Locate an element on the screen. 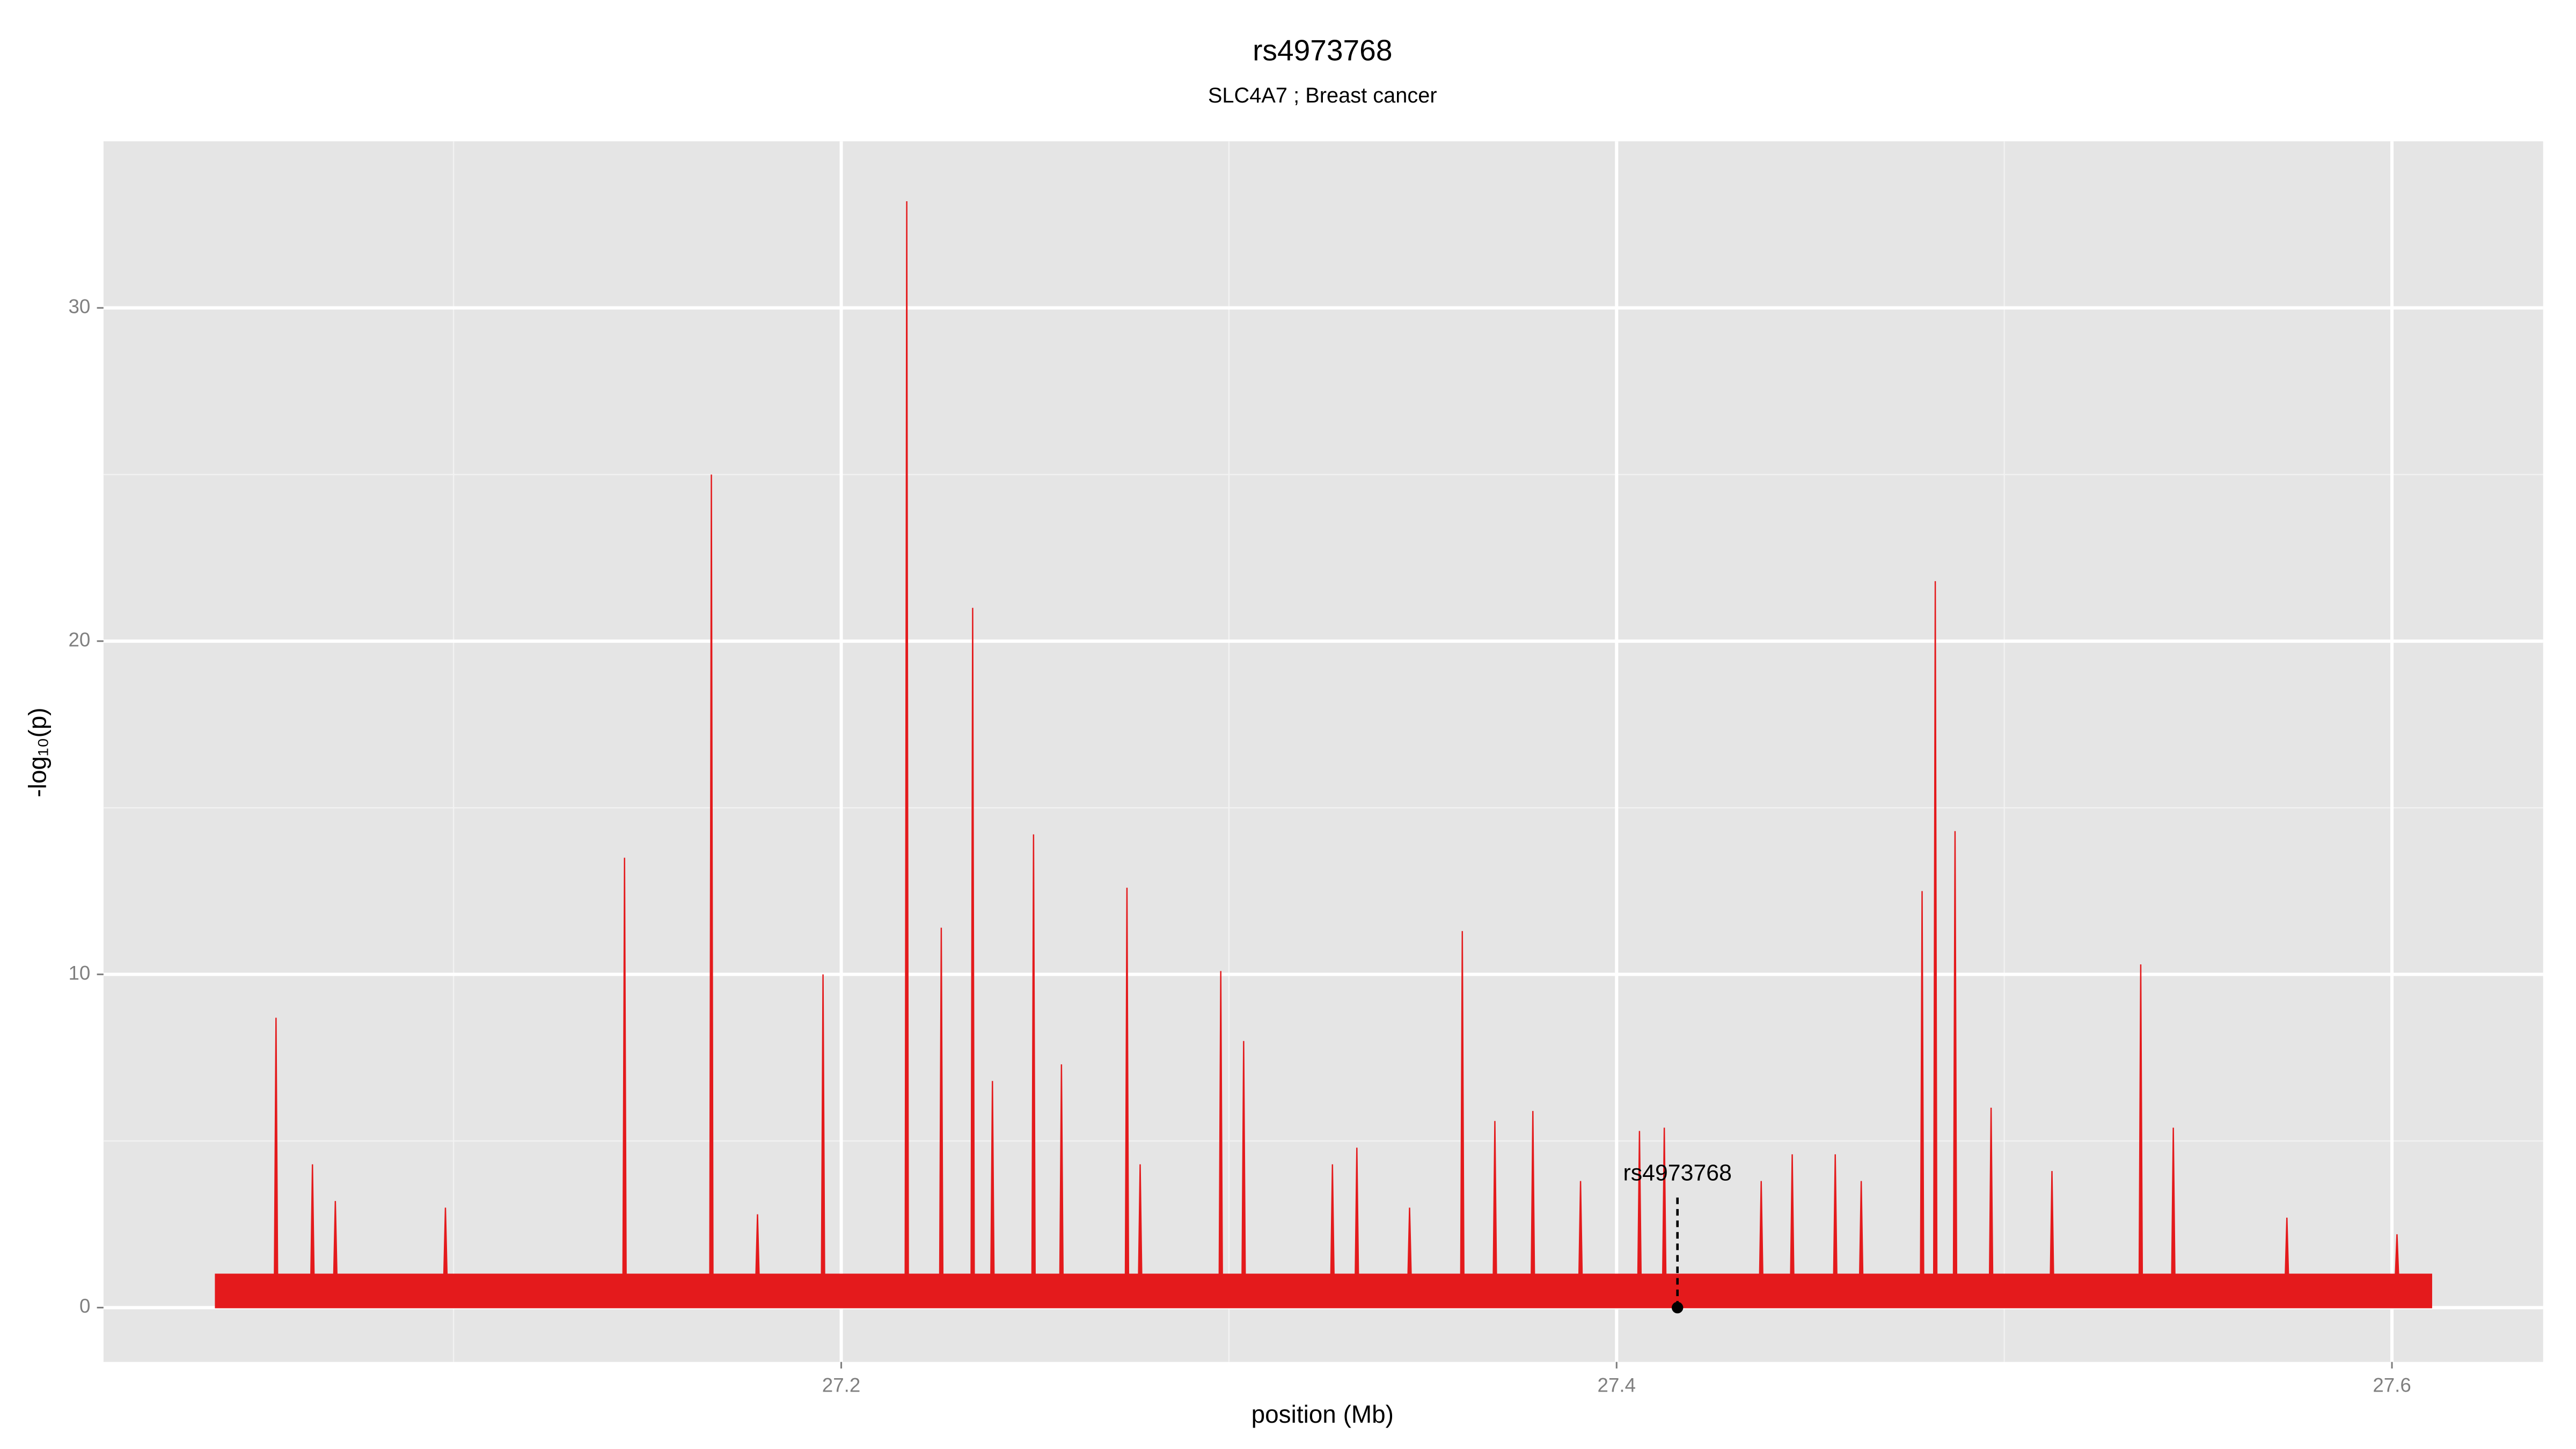 The height and width of the screenshot is (1449, 2576). y-tick-label: 0 is located at coordinates (84, 1306).